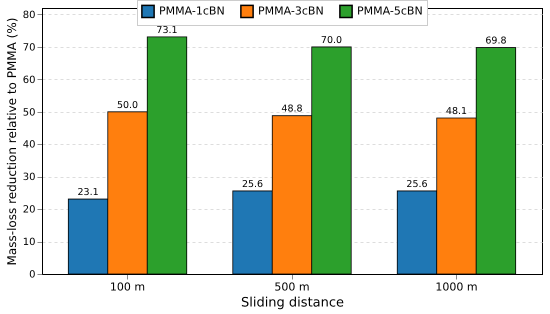 This screenshot has height=314, width=550. Describe the element at coordinates (291, 11) in the screenshot. I see `legend-label: PMMA-3cBN` at that location.